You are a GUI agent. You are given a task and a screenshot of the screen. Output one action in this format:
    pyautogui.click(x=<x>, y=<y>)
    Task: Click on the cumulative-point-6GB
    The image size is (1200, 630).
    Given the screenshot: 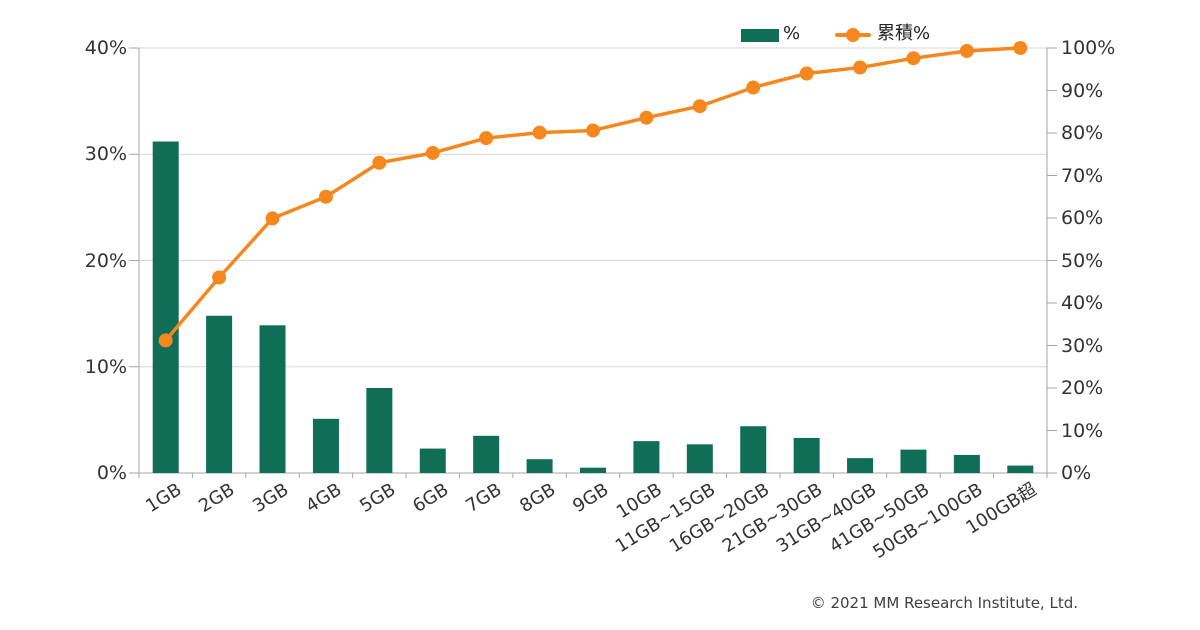 What is the action you would take?
    pyautogui.click(x=432, y=152)
    